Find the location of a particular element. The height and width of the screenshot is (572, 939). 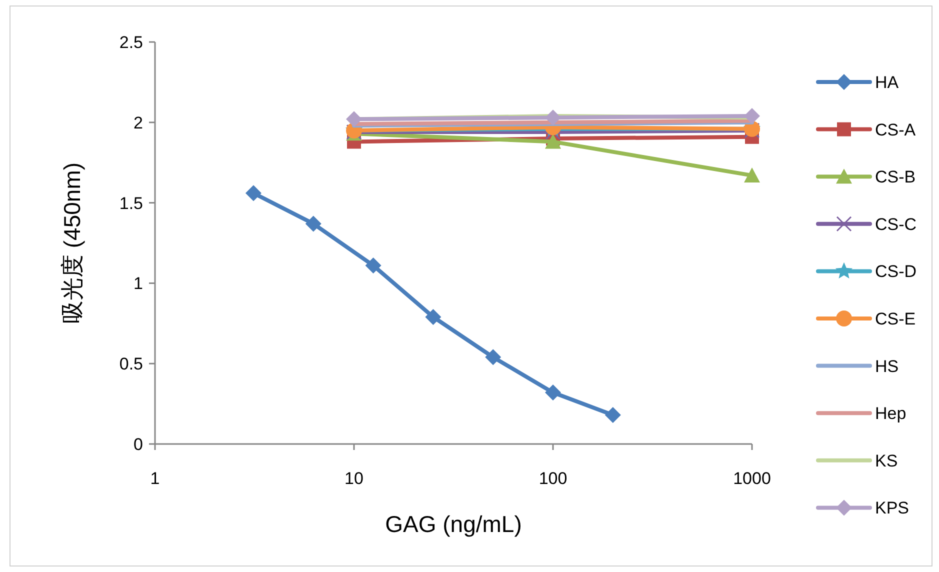

legend-label: CS-E is located at coordinates (895, 319).